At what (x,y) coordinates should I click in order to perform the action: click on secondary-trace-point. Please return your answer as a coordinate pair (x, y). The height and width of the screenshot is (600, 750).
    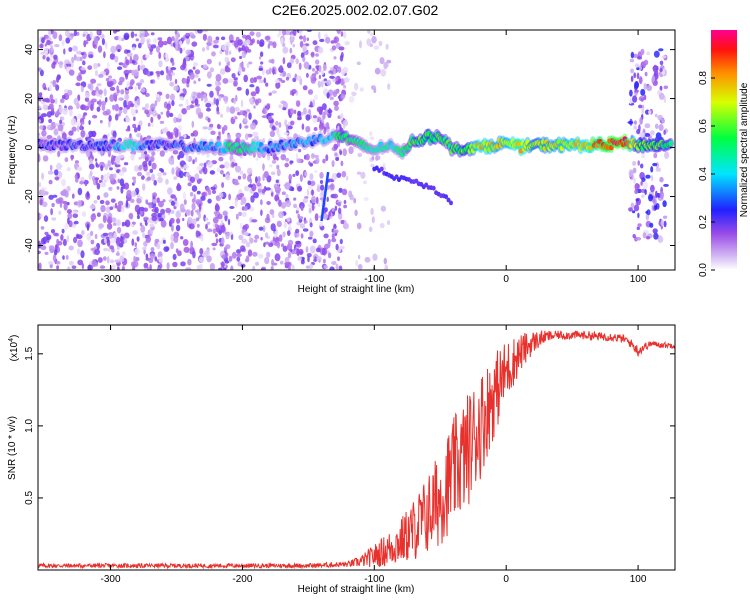
    Looking at the image, I should click on (448, 200).